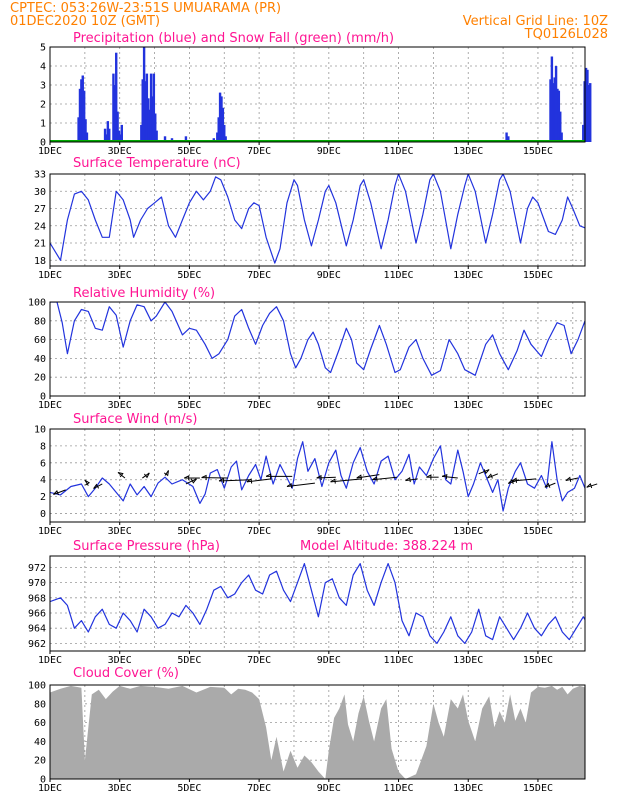  I want to click on y-tick-label: 6, so click(43, 463).